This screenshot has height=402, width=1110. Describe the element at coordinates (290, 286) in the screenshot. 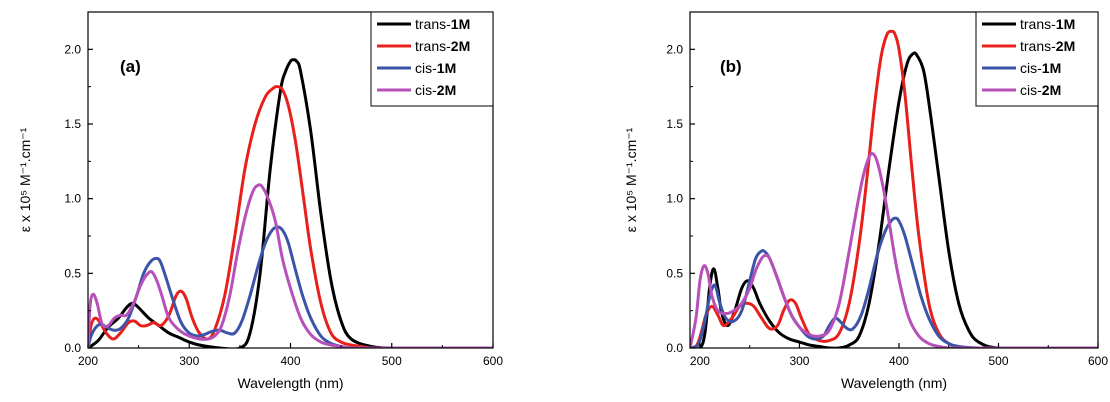

I see `series-line-cis-1m` at that location.